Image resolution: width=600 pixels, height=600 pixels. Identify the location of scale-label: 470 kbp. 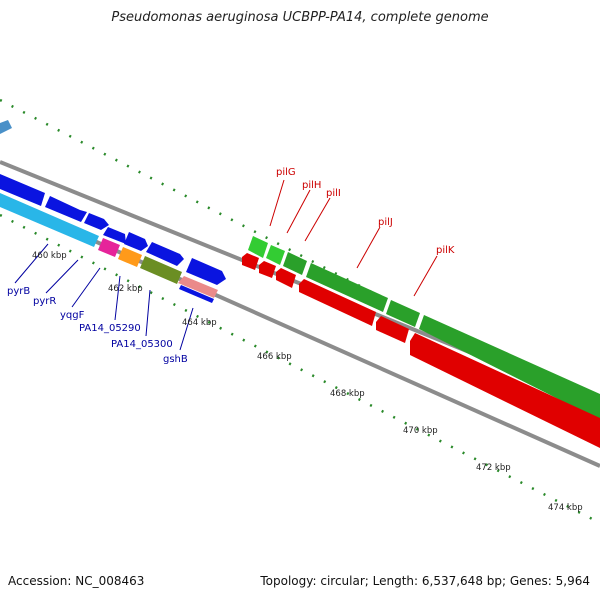
(420, 431).